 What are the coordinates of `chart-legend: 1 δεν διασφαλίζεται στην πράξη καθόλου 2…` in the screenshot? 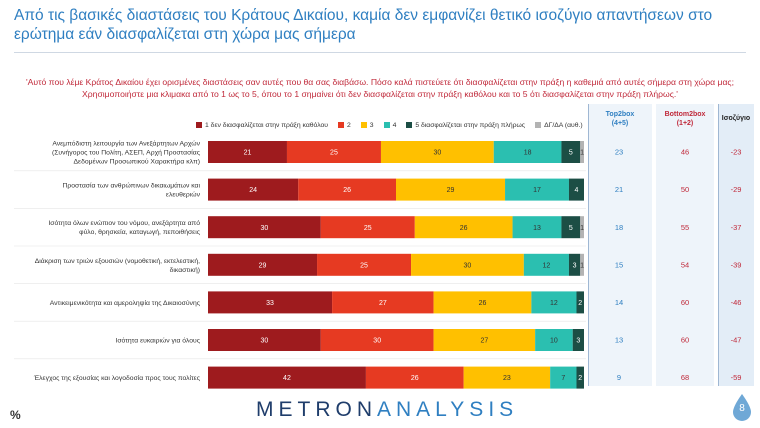 It's located at (394, 125).